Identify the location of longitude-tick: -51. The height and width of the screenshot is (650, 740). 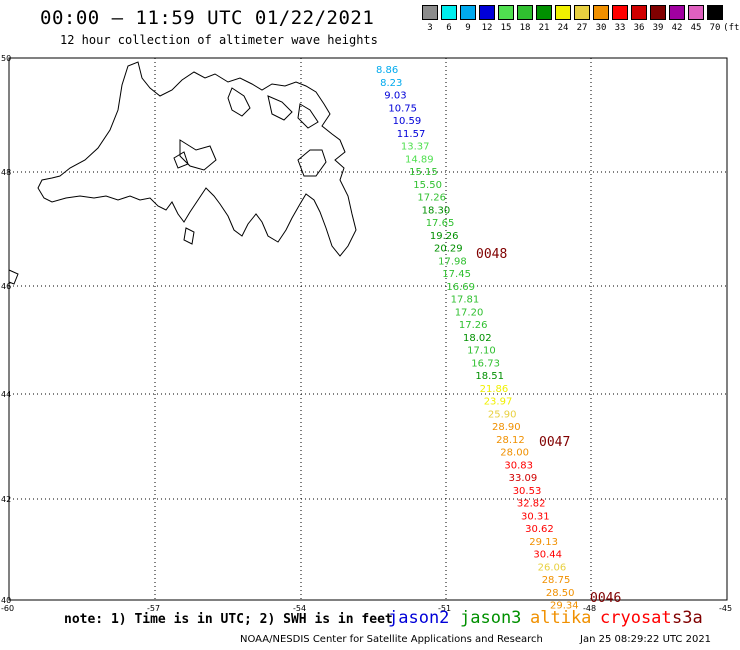
(444, 608).